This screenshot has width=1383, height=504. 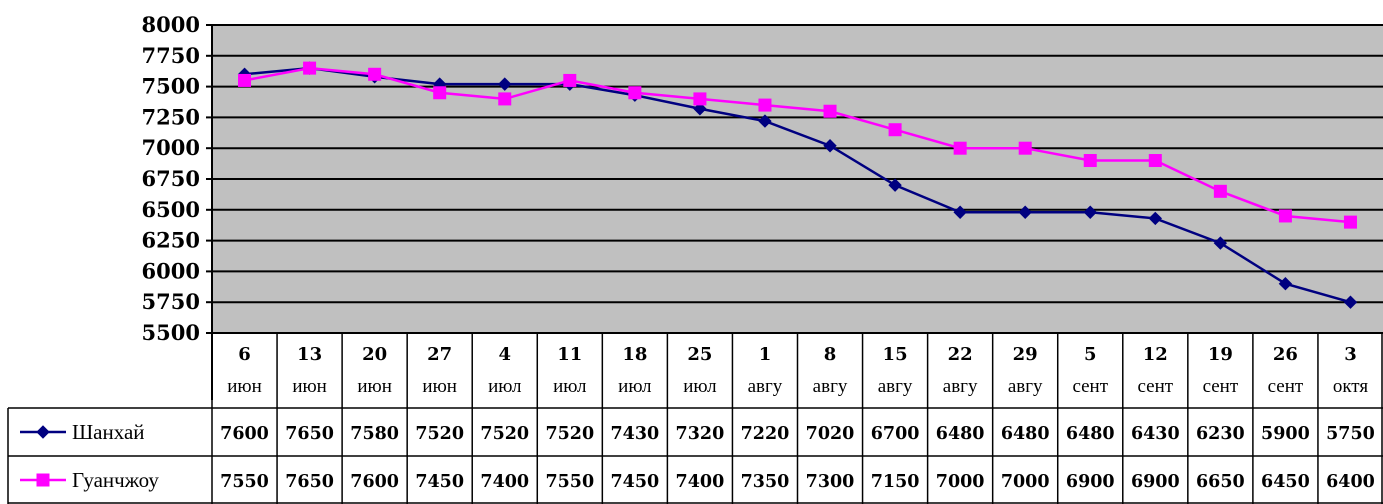 I want to click on table-value-cell: 6400, so click(x=1350, y=482).